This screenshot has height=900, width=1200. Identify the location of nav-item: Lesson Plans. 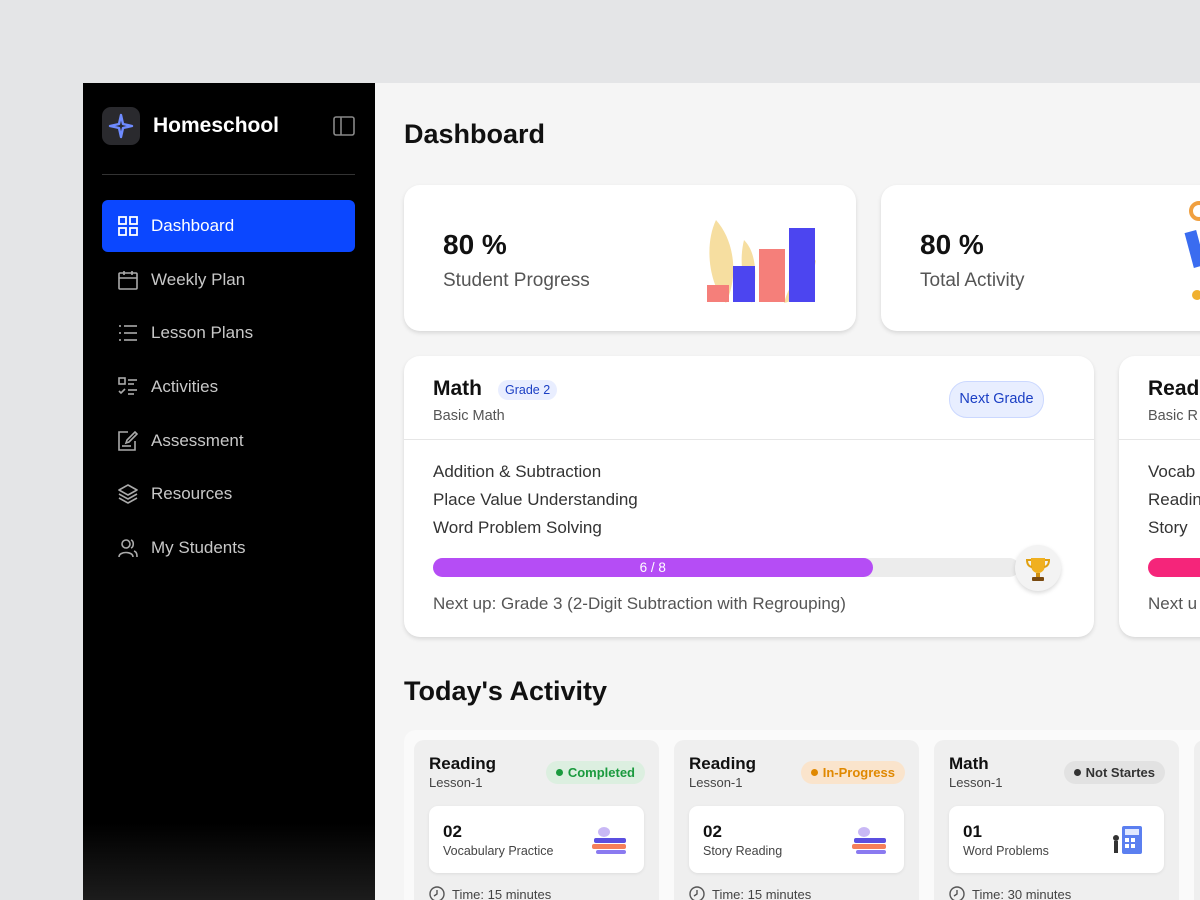
(228, 333).